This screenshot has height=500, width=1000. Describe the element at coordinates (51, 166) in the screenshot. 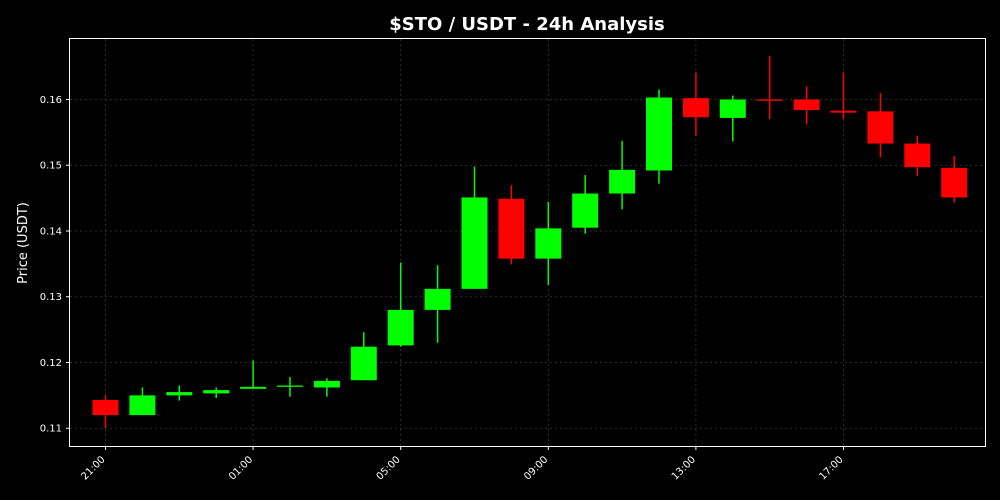

I see `y-tick-label: 0.15` at that location.